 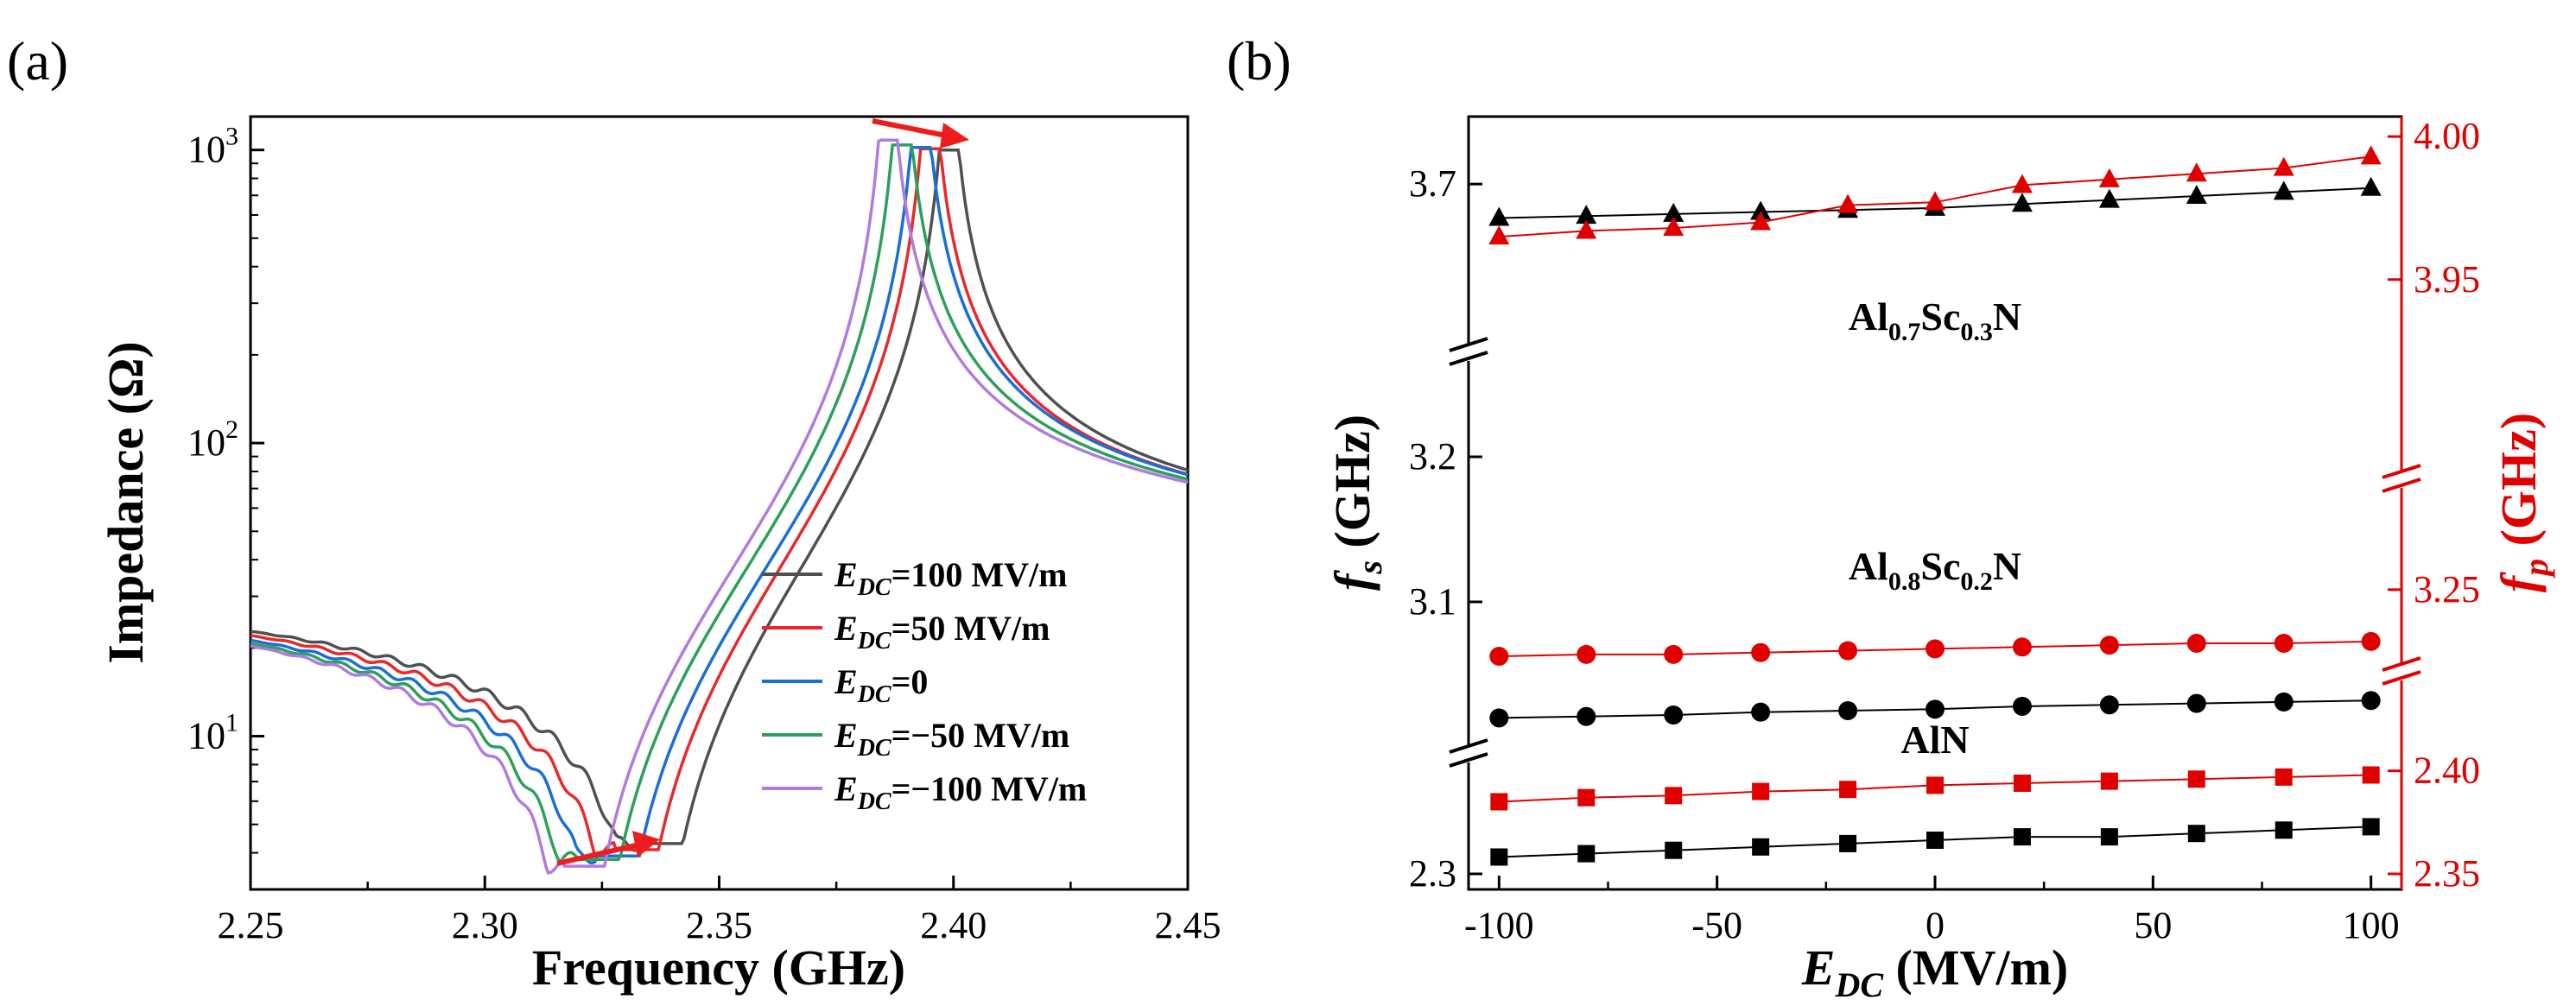 What do you see at coordinates (2447, 279) in the screenshot?
I see `right-y-tick-label: 3.95` at bounding box center [2447, 279].